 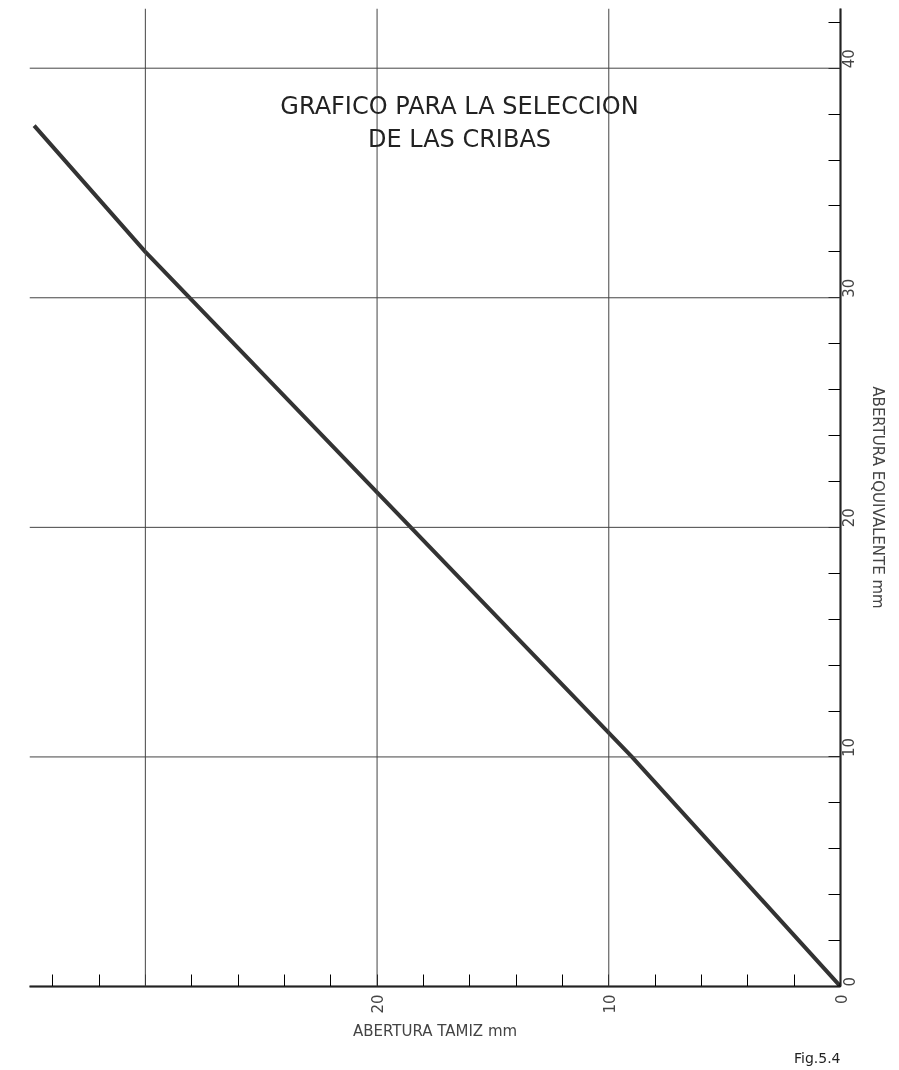 I want to click on y-axis-title: ABERTURA EQUIVALENTE mm, so click(x=877, y=497).